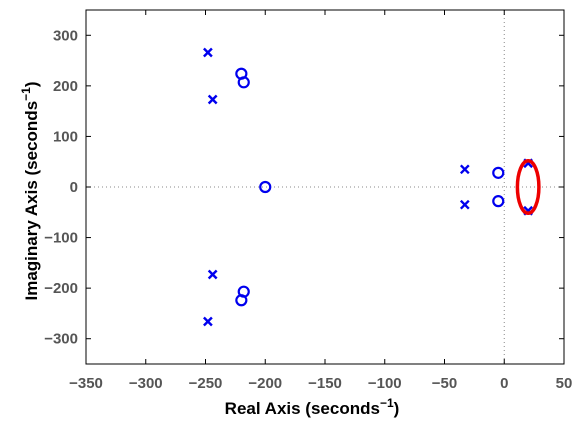 The image size is (588, 421). Describe the element at coordinates (146, 383) in the screenshot. I see `x-tick-label: −300` at that location.